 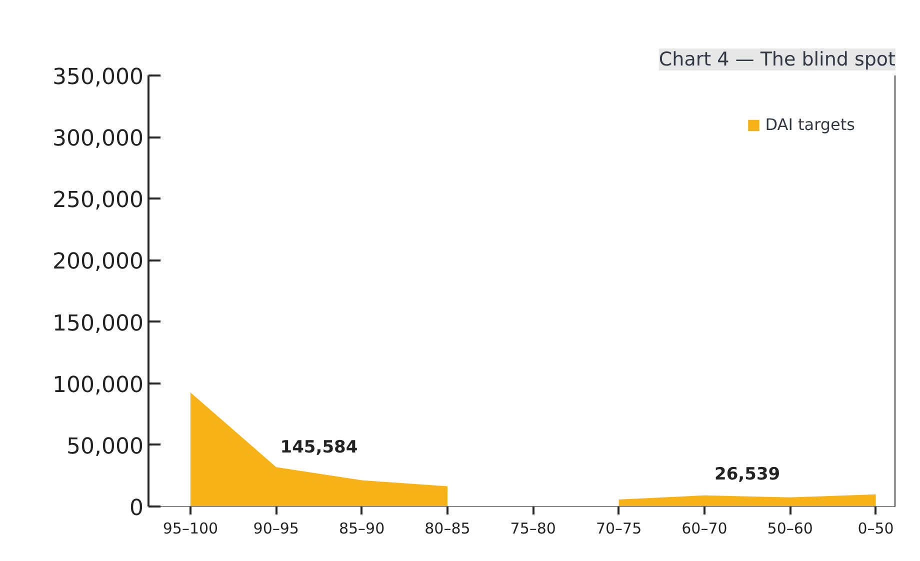 I want to click on x-tick-label: 80–85, so click(x=447, y=529).